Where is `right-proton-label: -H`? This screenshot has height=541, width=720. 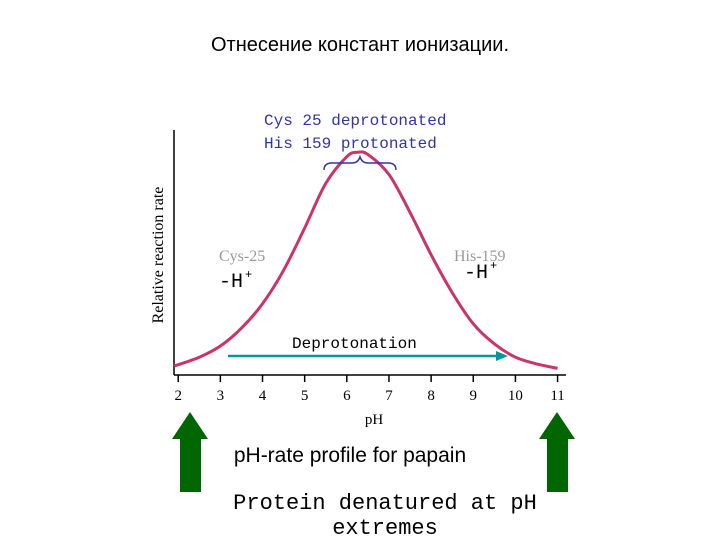 right-proton-label: -H is located at coordinates (476, 273).